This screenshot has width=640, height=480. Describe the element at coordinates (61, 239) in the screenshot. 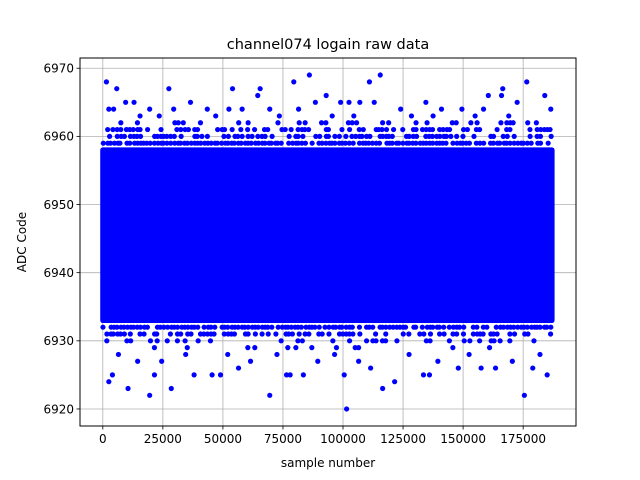

I see `y-axis-ticks: 6920 6930 6940 6950 6960 6970` at that location.